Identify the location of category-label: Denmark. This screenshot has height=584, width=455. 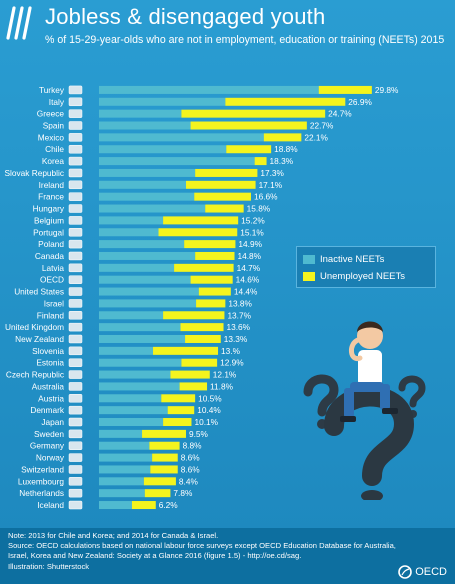
(47, 410).